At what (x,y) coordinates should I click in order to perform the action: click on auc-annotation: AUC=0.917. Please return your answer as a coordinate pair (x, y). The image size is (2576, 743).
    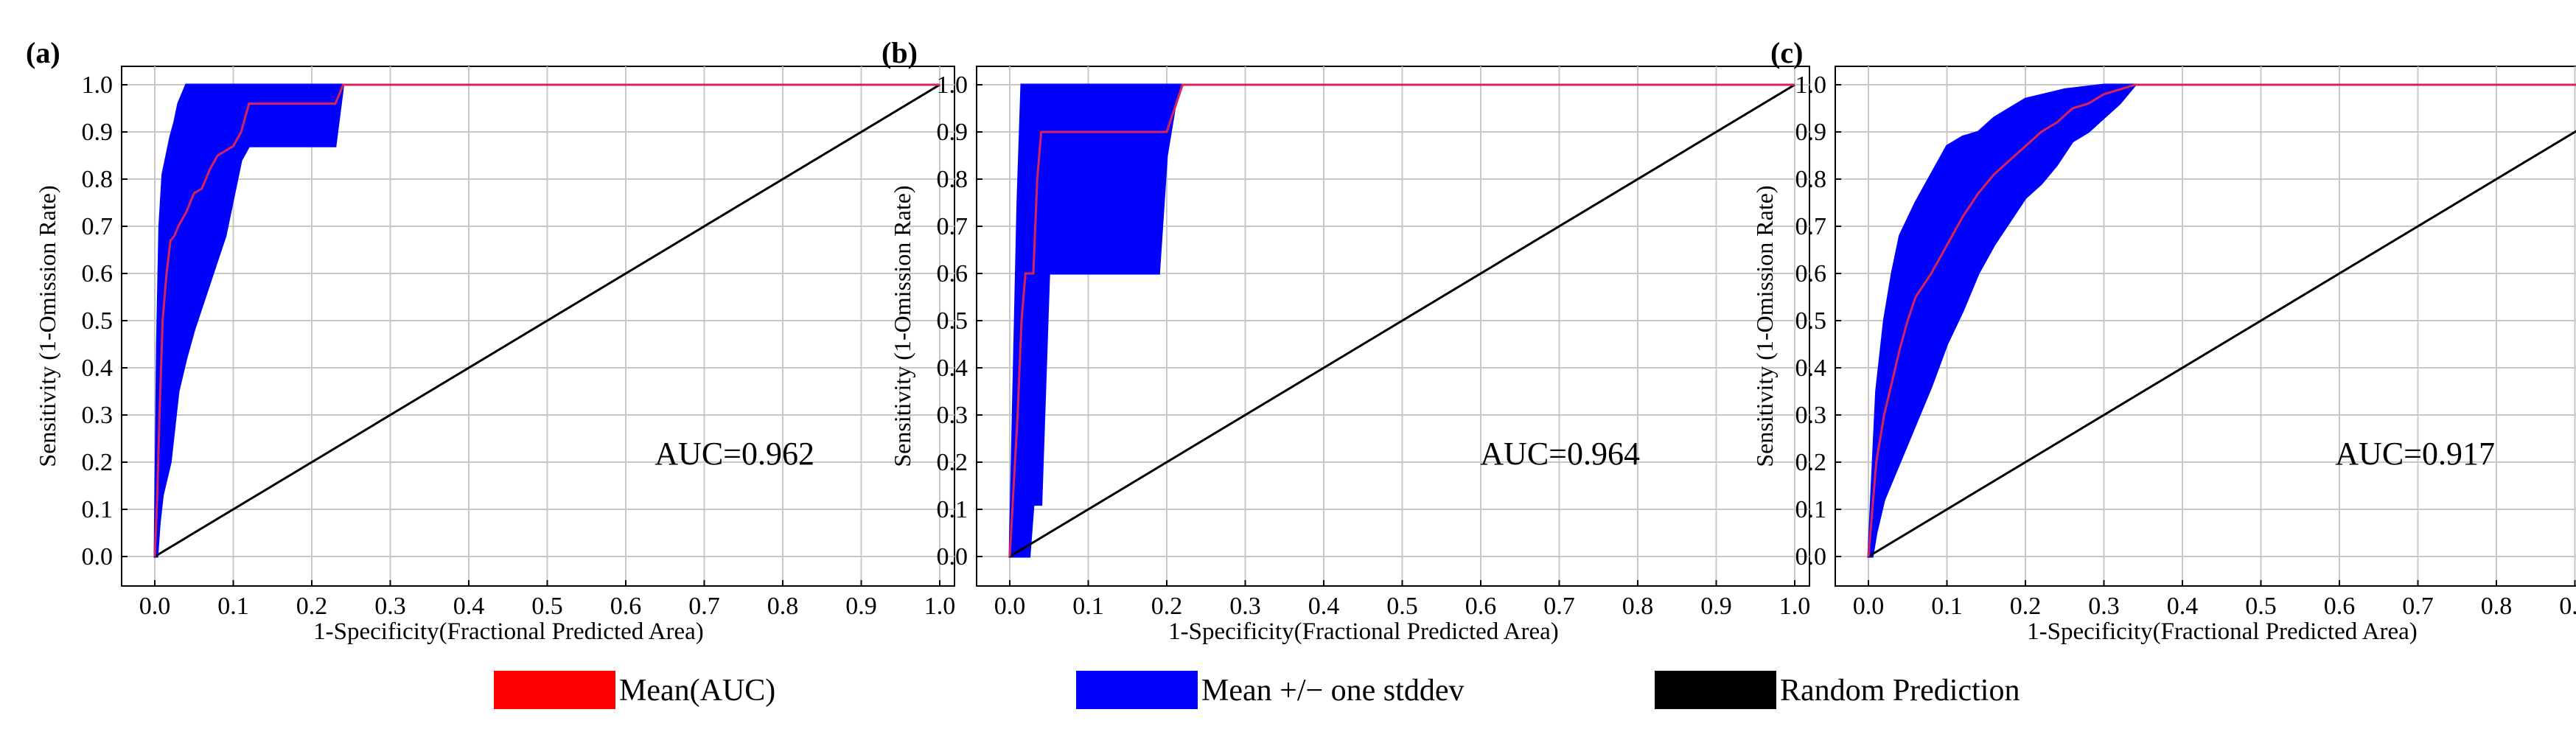
    Looking at the image, I should click on (2415, 454).